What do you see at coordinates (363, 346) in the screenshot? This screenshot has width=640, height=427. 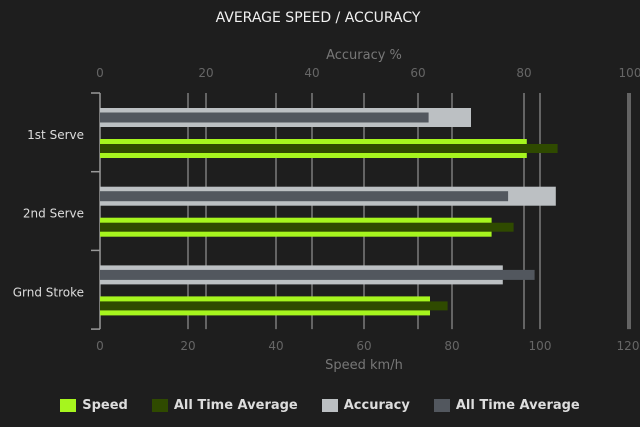 I see `bottom-tick-label: 60` at bounding box center [363, 346].